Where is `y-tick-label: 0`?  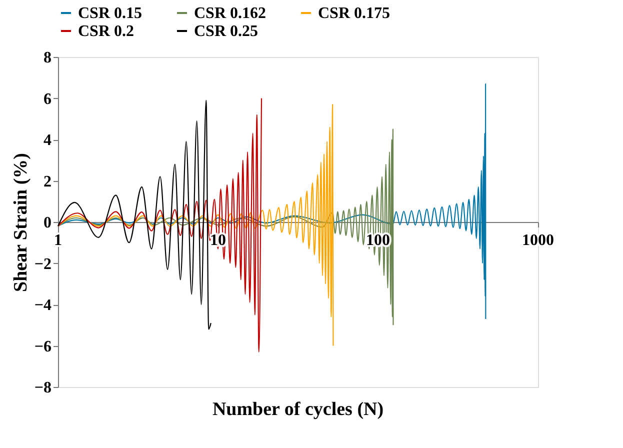 y-tick-label: 0 is located at coordinates (48, 223).